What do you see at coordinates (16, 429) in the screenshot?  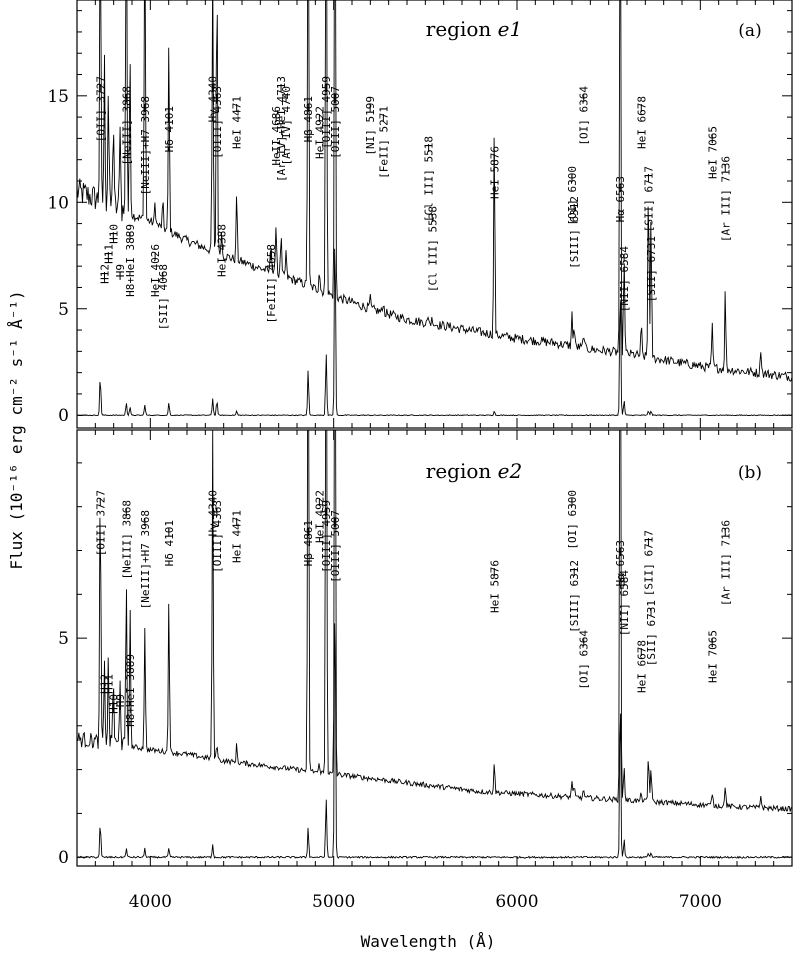 I see `y-axis-label: Flux (10⁻¹⁶ erg cm⁻² s⁻¹ Å⁻¹)` at bounding box center [16, 429].